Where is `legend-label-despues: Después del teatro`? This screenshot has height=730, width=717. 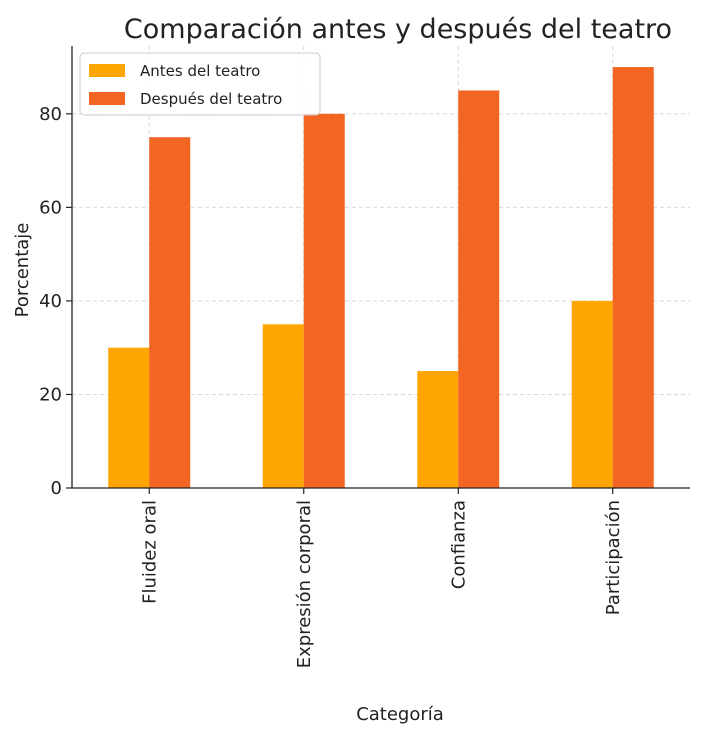 legend-label-despues: Después del teatro is located at coordinates (211, 99).